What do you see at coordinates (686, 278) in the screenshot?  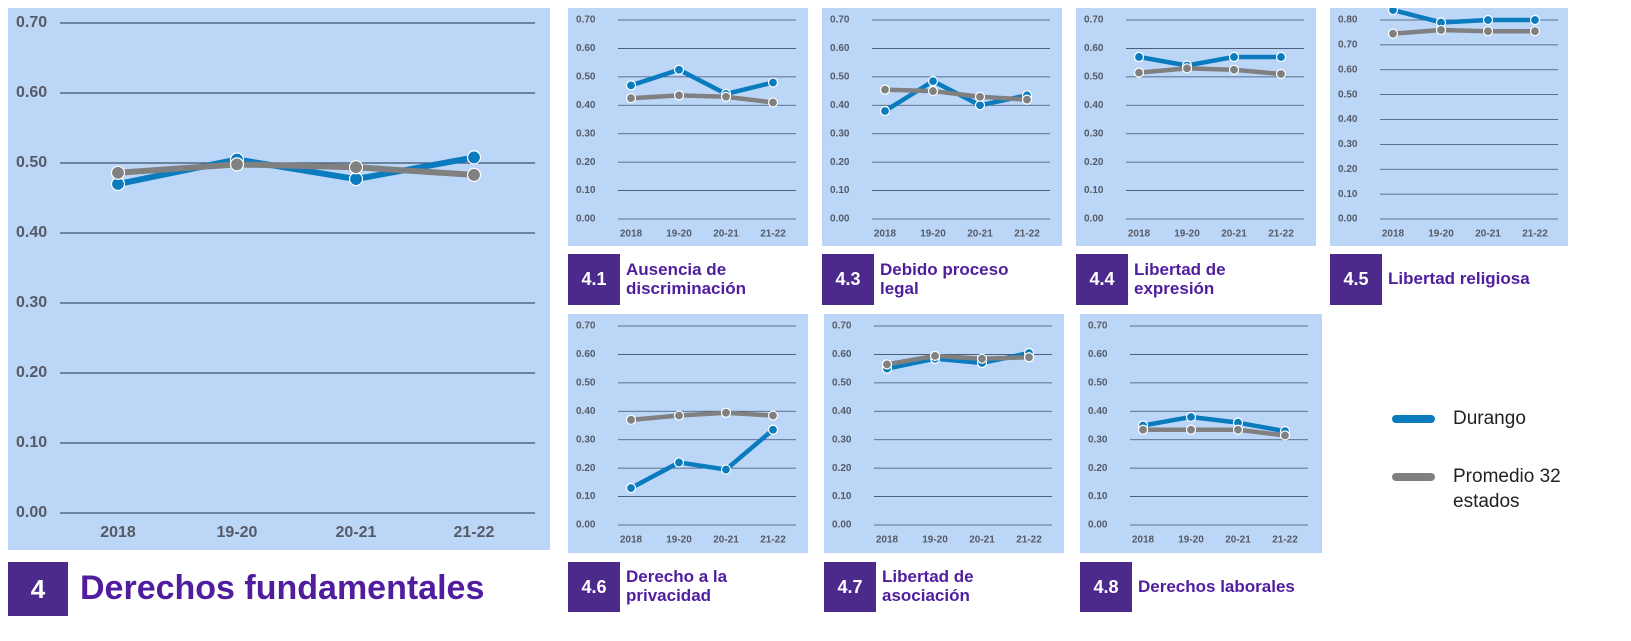 I see `caption-title: Ausencia de discriminación` at bounding box center [686, 278].